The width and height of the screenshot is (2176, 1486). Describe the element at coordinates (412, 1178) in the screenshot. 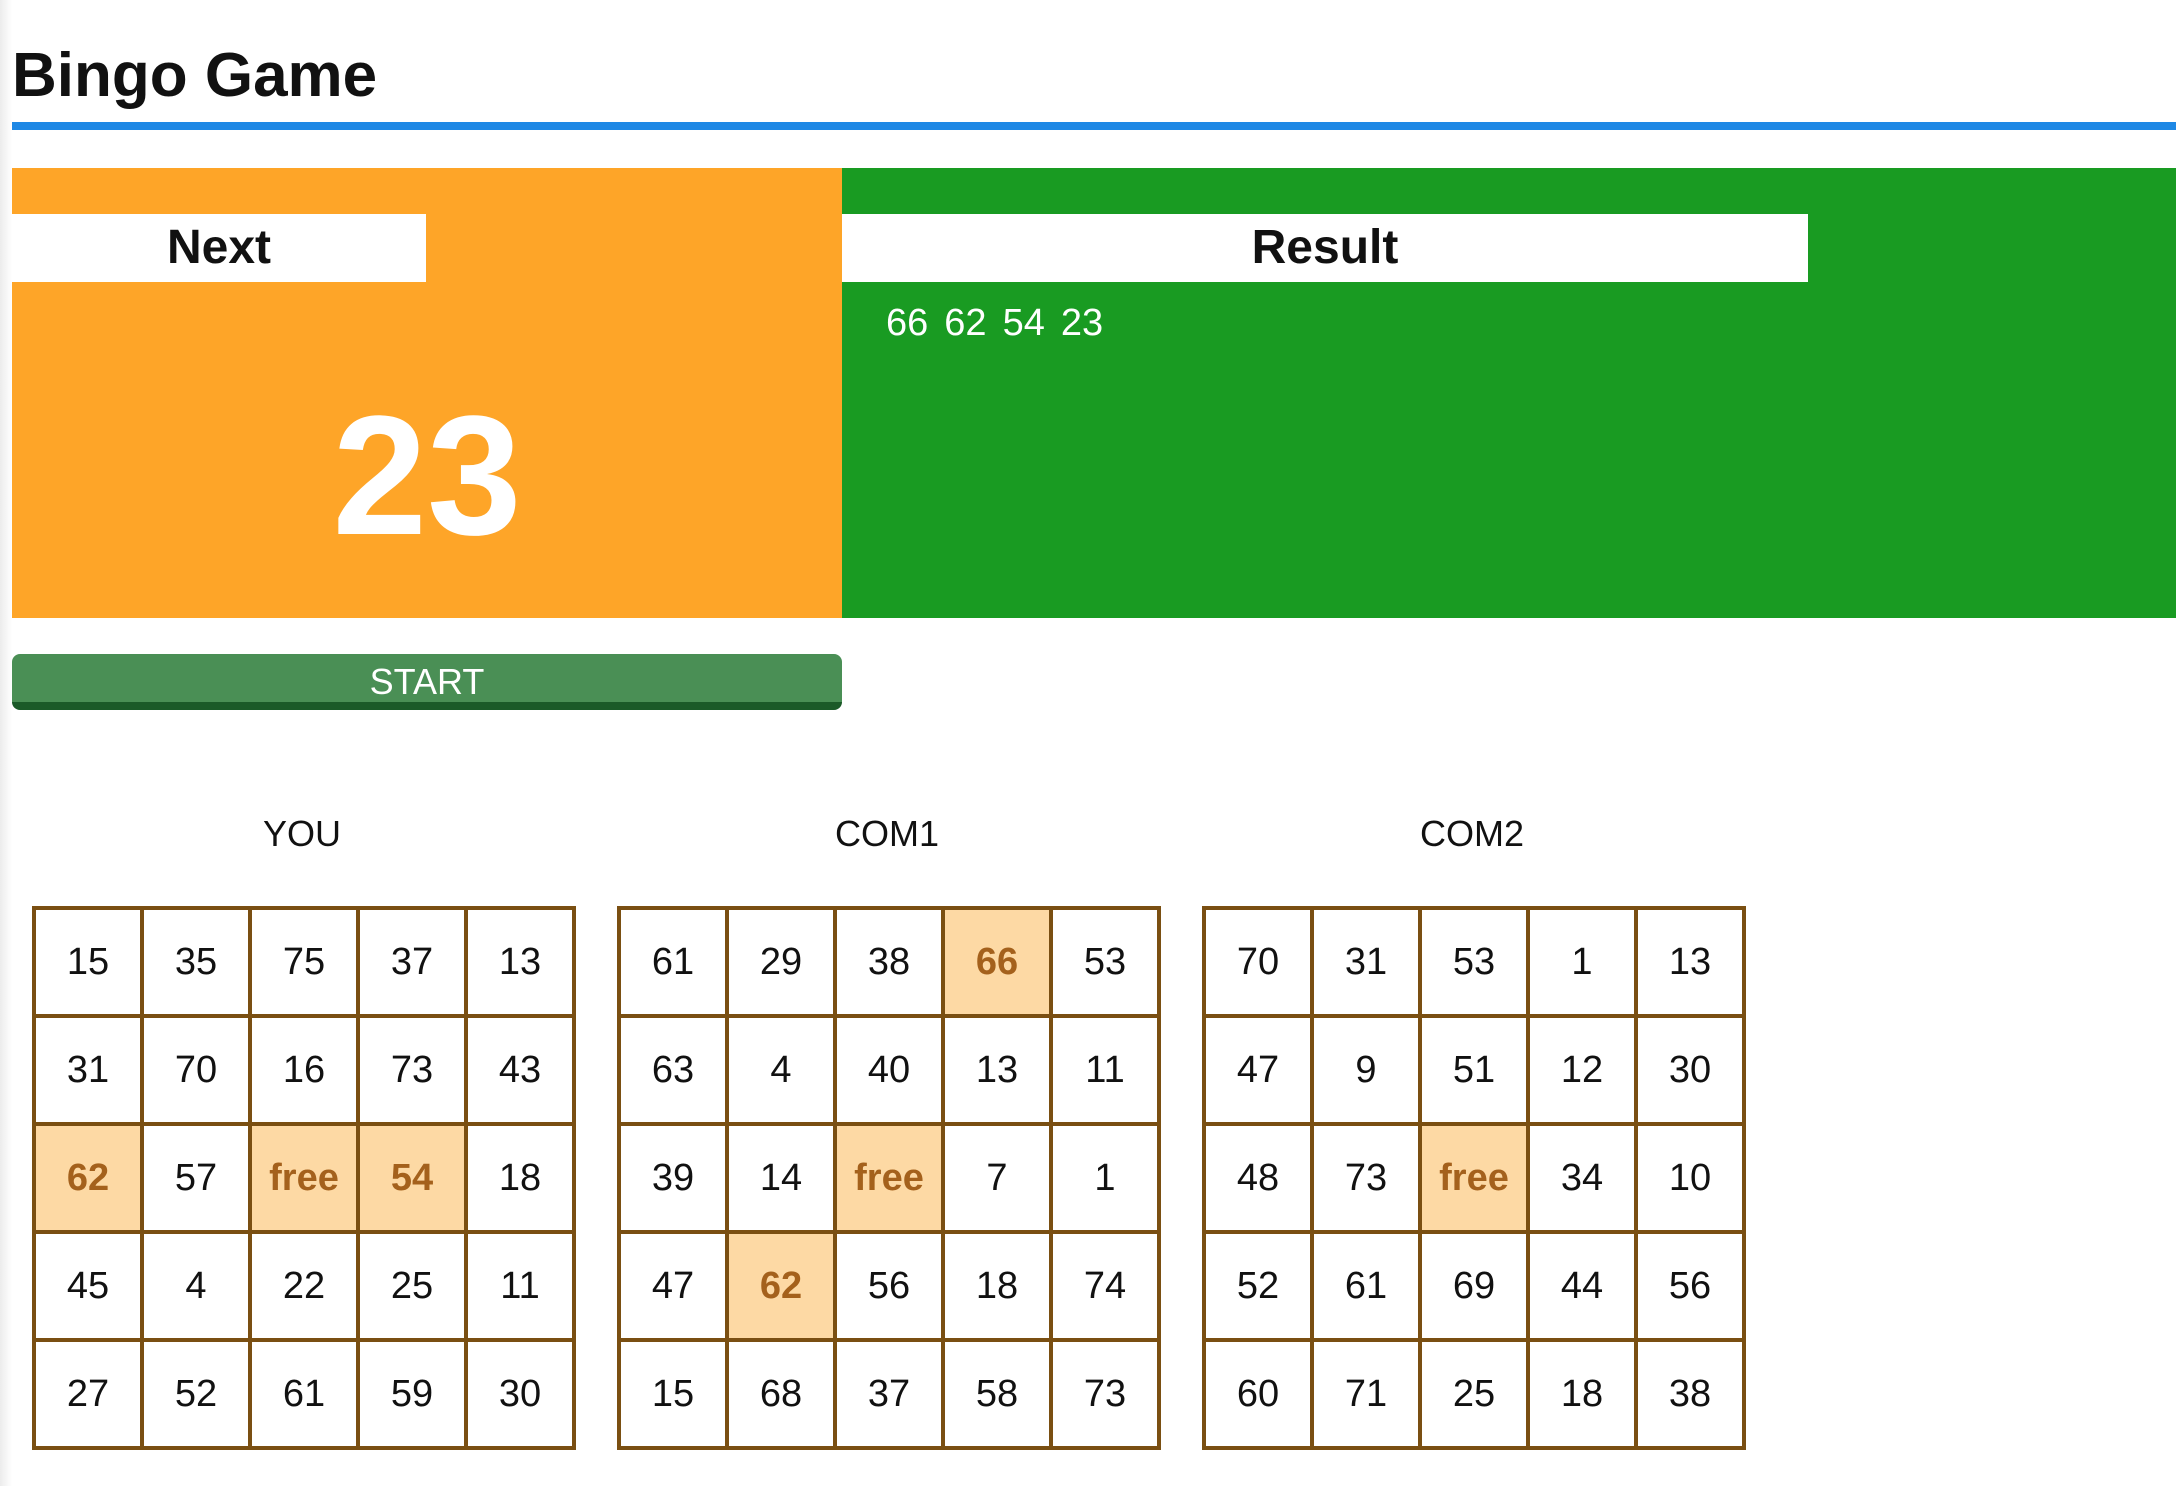

I see `bingo-cell: 54` at that location.